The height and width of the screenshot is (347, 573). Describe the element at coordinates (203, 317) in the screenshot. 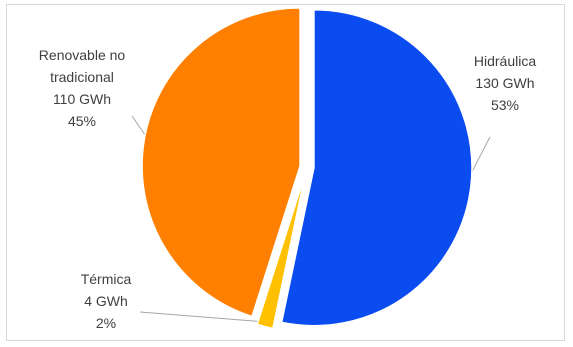

I see `leader-line-termica` at that location.